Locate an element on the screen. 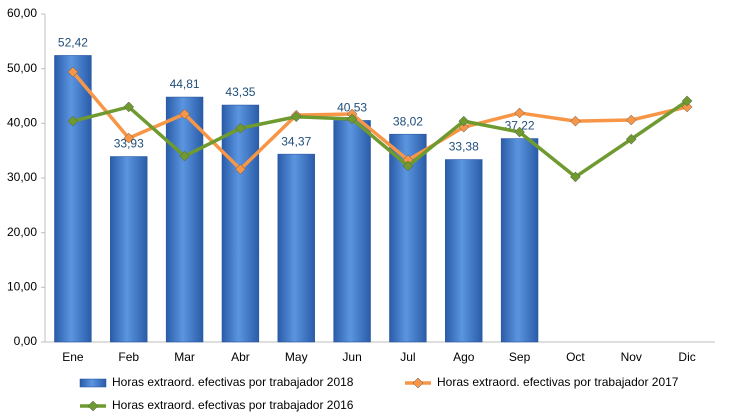  x-tick-label: Dic is located at coordinates (686, 357).